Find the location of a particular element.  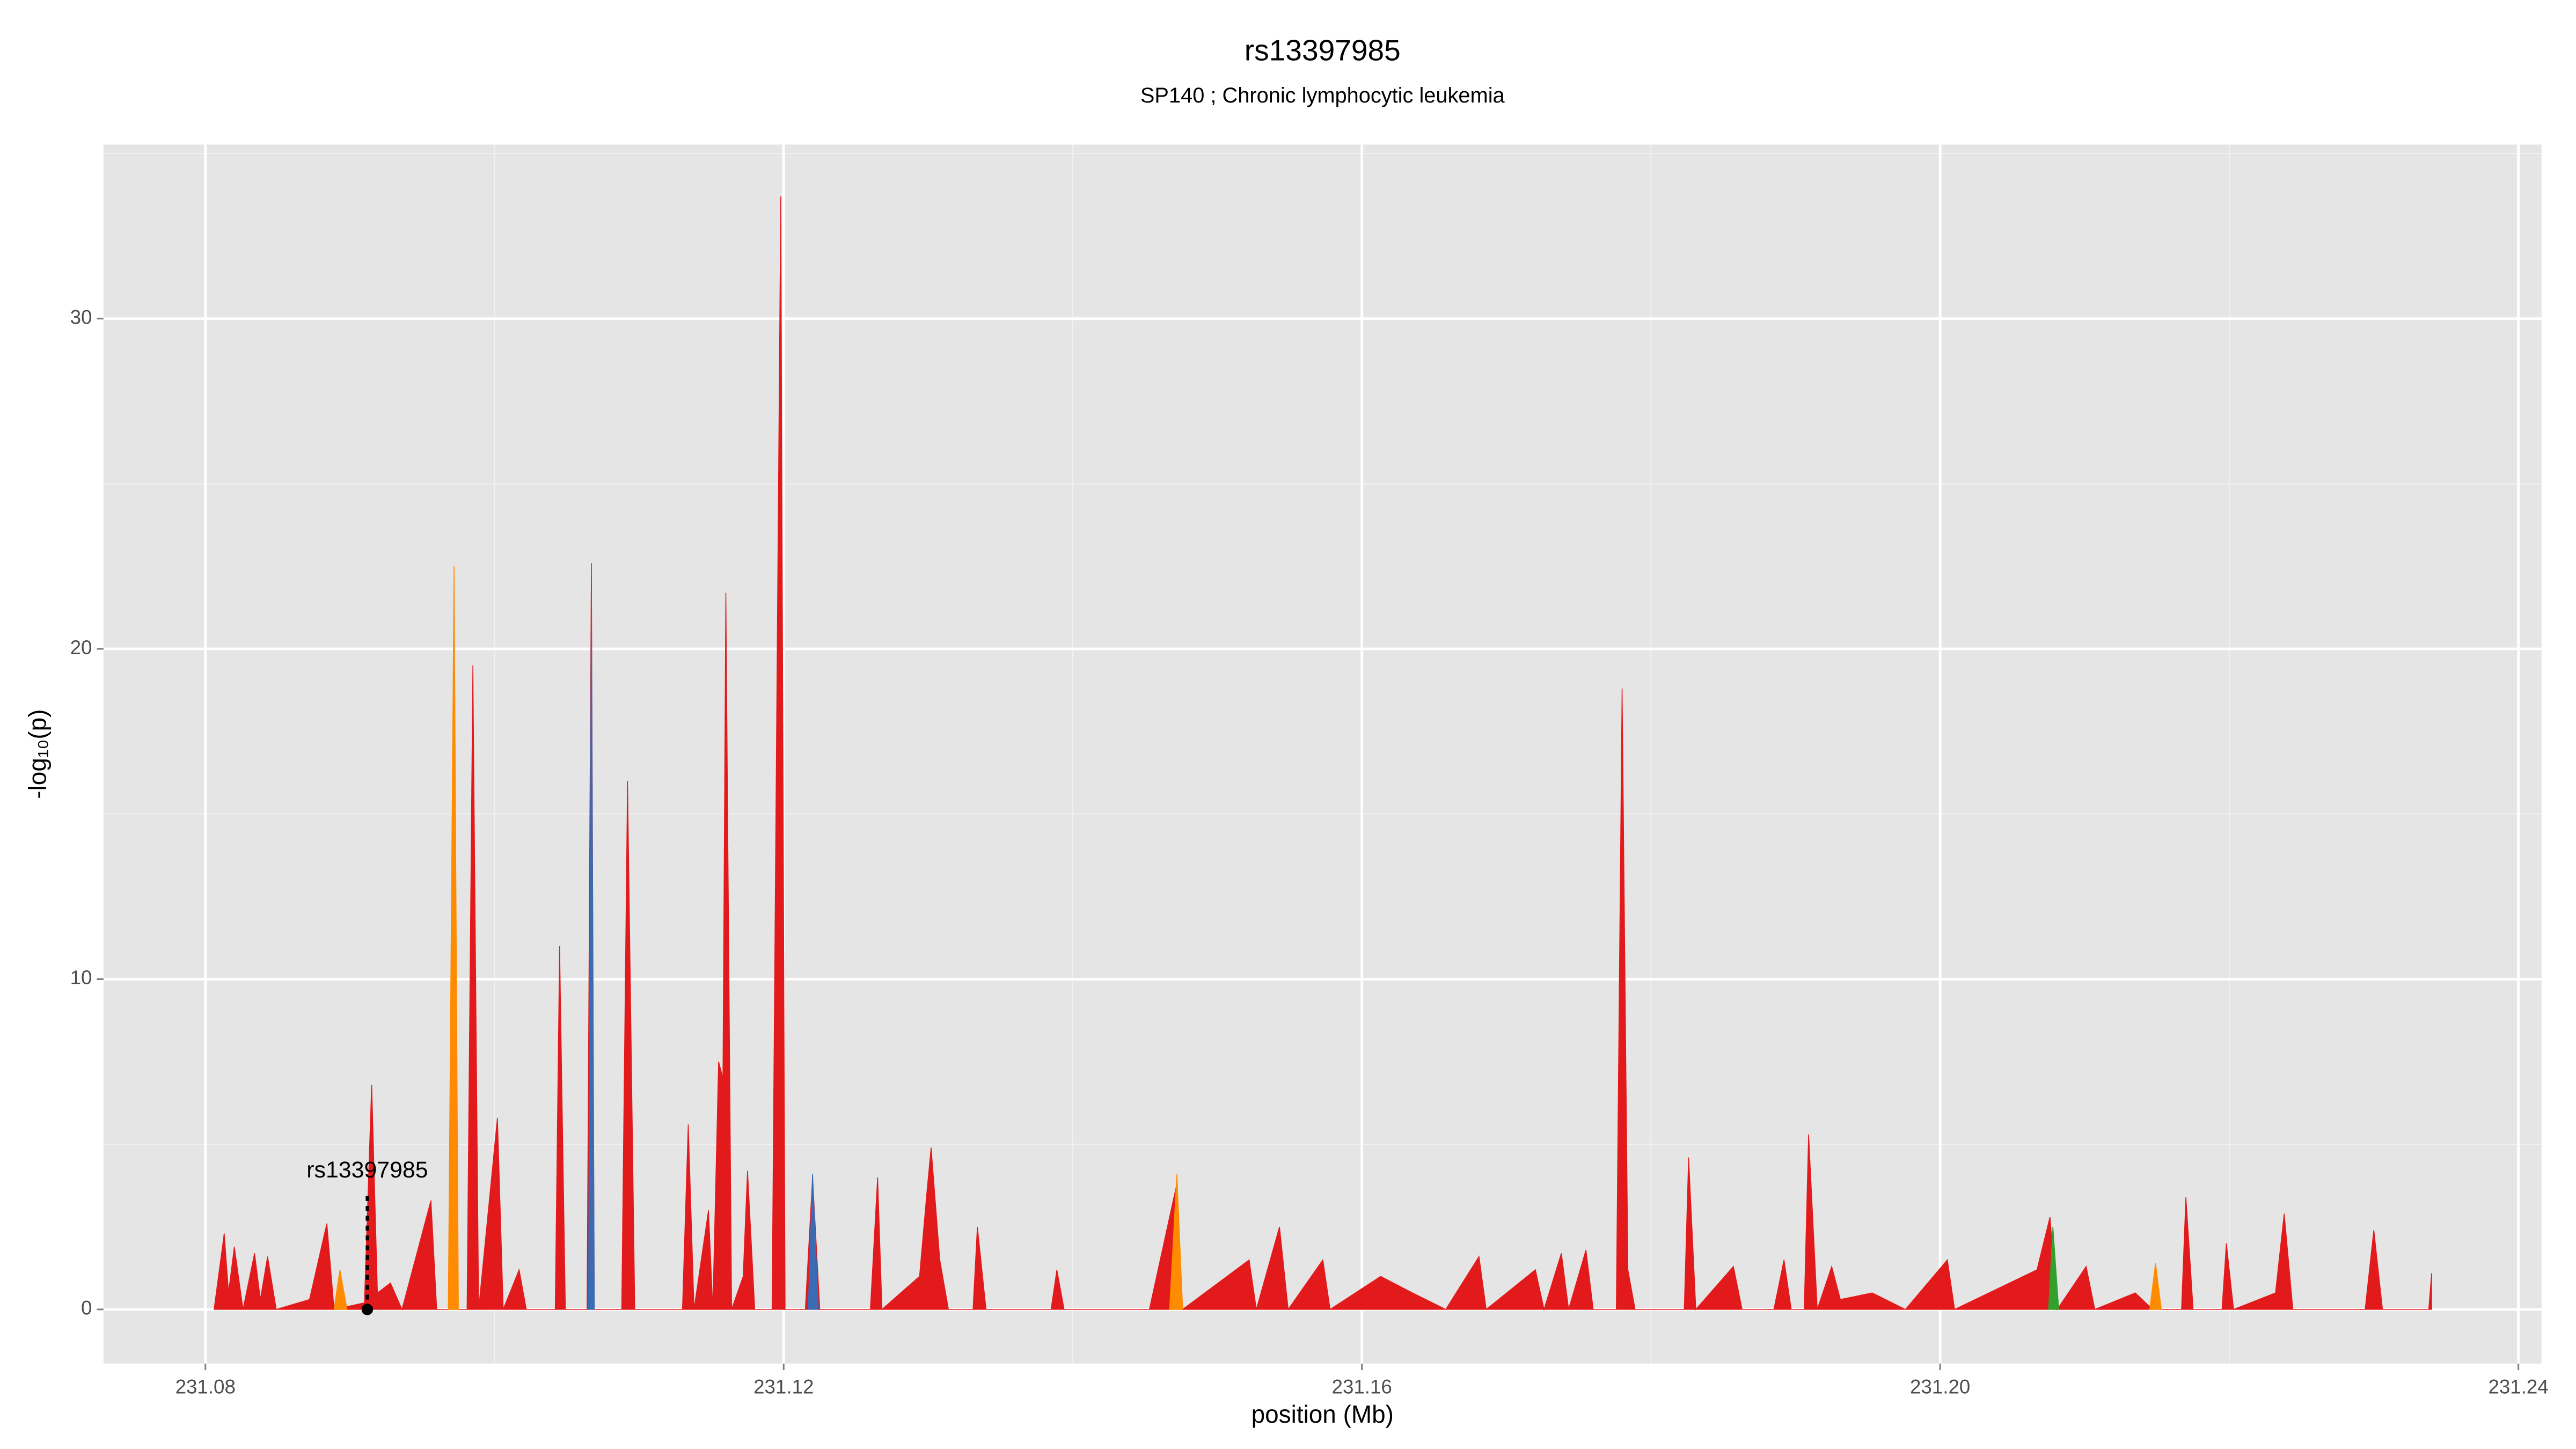

y-tick-label: 30 is located at coordinates (81, 317).